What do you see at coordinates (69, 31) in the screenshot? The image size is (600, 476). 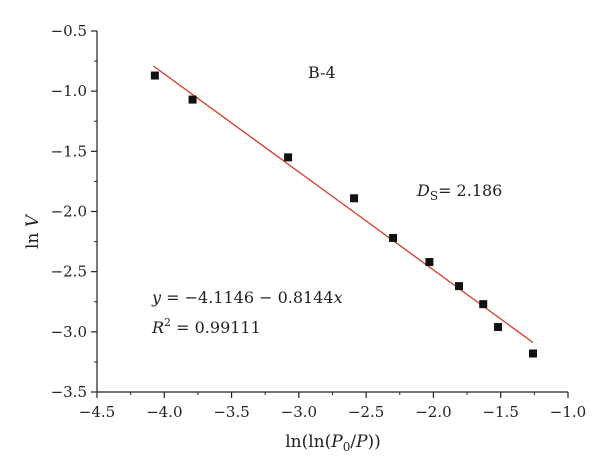 I see `y-tick-label: −0.5` at bounding box center [69, 31].